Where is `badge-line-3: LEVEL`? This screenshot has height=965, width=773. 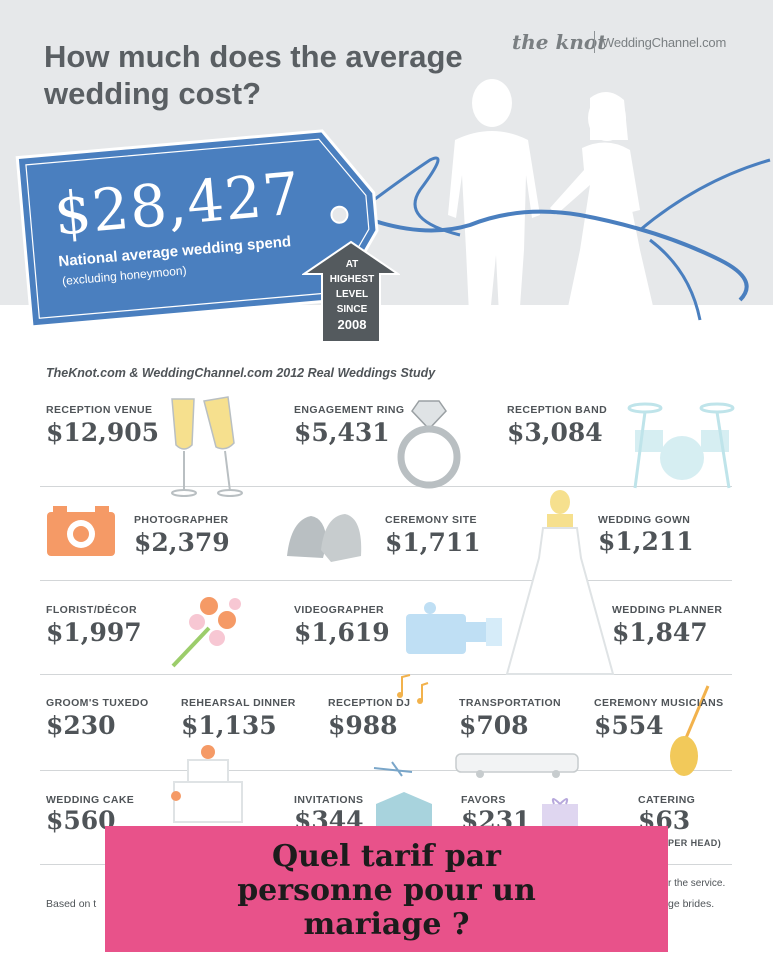
badge-line-3: LEVEL is located at coordinates (352, 294).